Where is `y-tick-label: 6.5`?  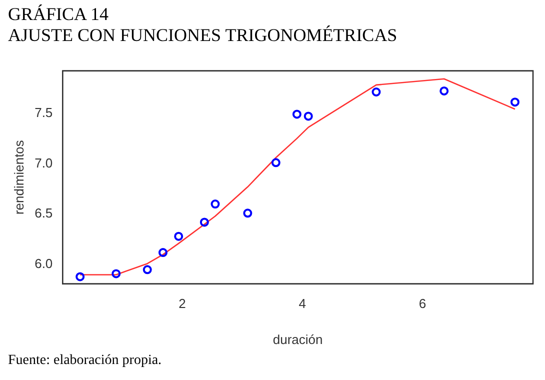 y-tick-label: 6.5 is located at coordinates (43, 213).